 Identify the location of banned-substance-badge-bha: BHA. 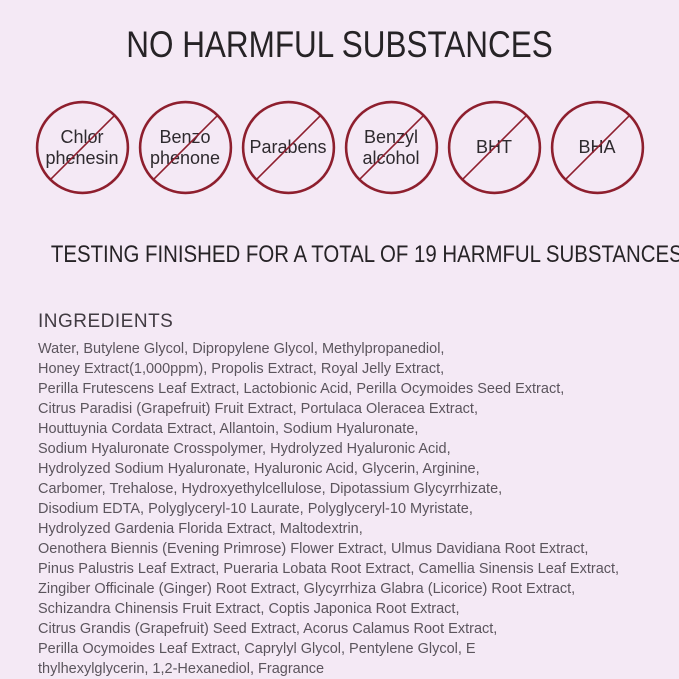
(597, 147).